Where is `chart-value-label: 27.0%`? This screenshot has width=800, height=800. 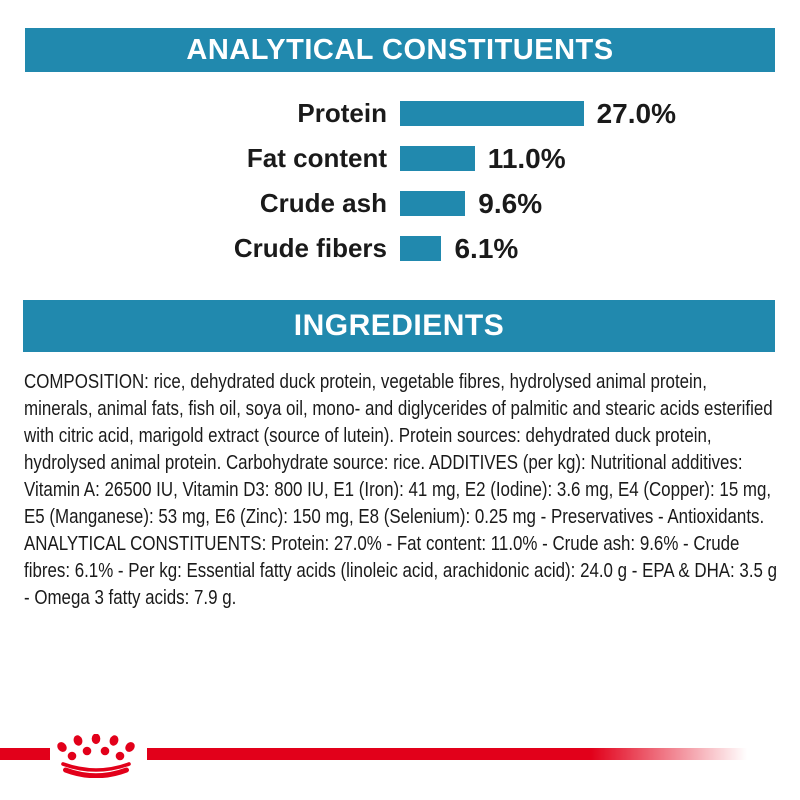 chart-value-label: 27.0% is located at coordinates (636, 113).